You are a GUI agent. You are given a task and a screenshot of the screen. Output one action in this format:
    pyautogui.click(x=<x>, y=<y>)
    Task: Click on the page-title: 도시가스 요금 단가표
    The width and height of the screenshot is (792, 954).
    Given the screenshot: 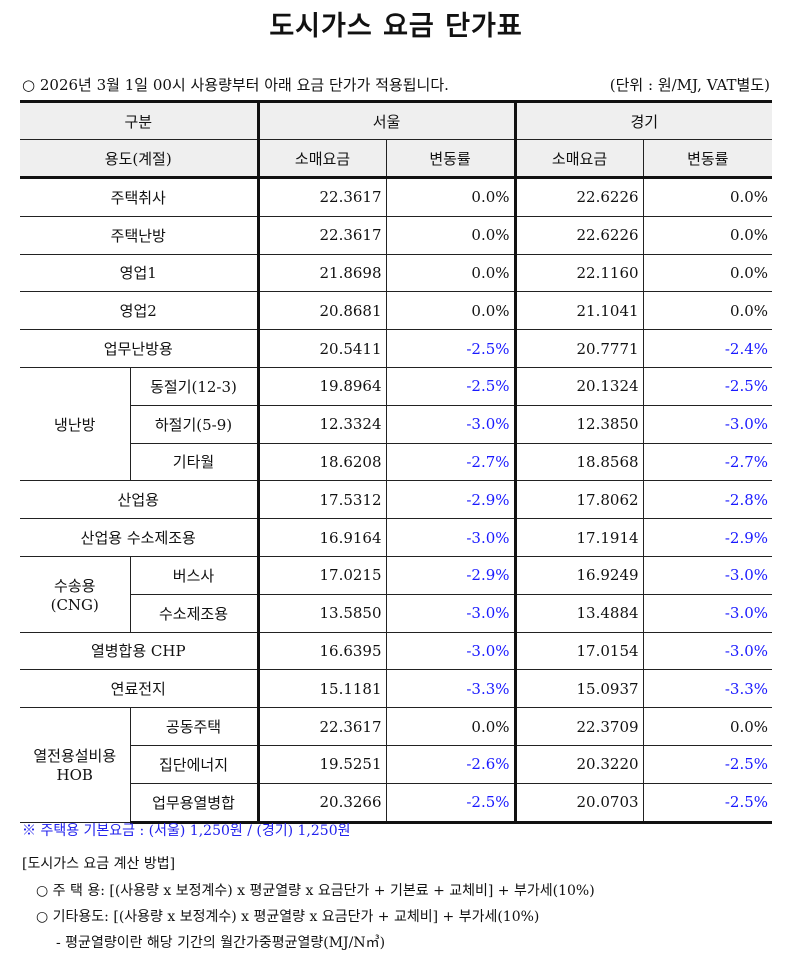 What is the action you would take?
    pyautogui.click(x=396, y=26)
    